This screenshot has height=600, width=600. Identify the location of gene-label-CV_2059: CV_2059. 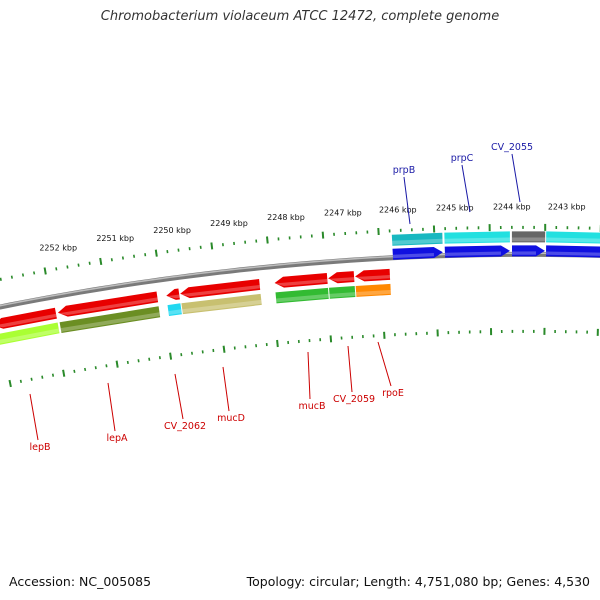
(354, 399).